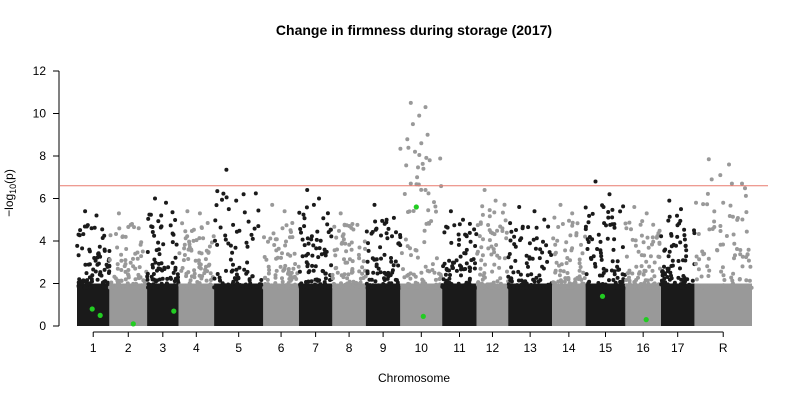 The width and height of the screenshot is (800, 400). I want to click on x-tick-label: 13, so click(530, 348).